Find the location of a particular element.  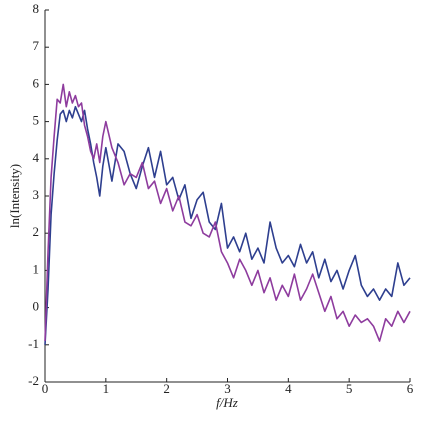

x-tick-label: 1 is located at coordinates (106, 388).